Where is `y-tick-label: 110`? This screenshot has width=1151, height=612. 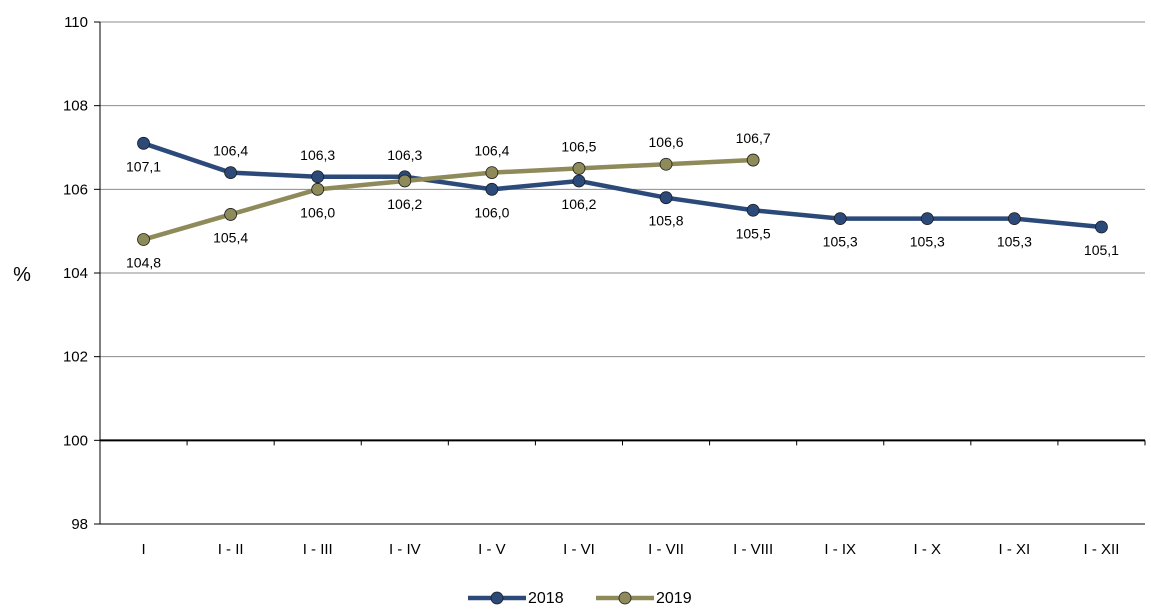 y-tick-label: 110 is located at coordinates (76, 22).